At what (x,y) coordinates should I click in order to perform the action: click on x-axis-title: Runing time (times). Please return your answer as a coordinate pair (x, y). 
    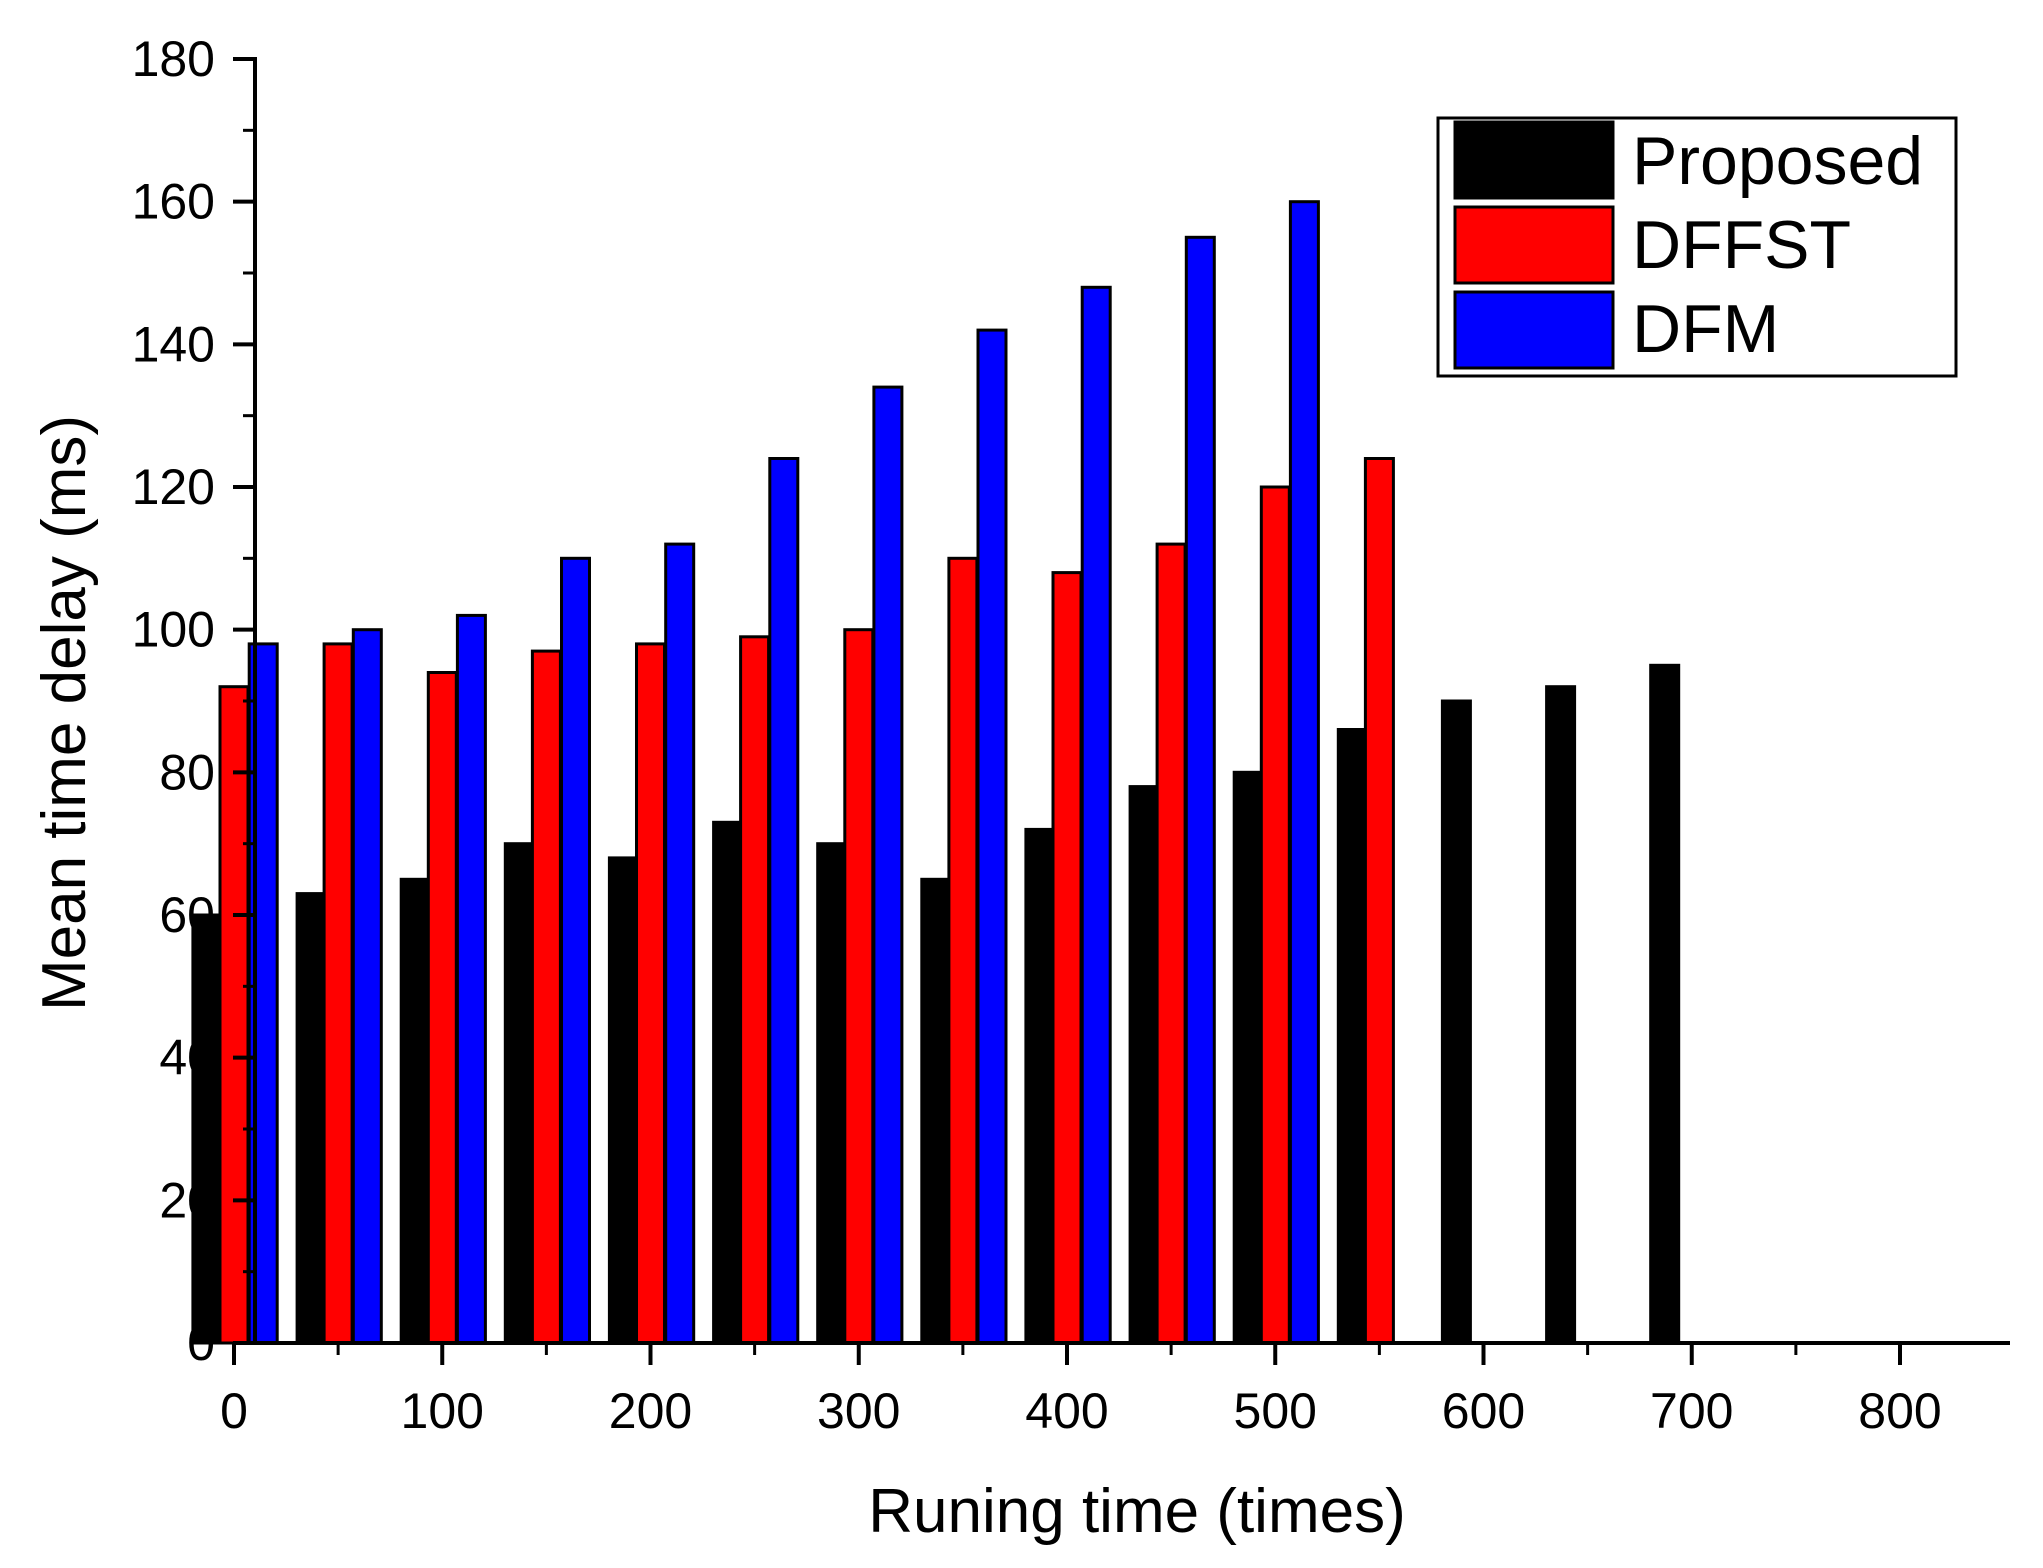
    Looking at the image, I should click on (1136, 1511).